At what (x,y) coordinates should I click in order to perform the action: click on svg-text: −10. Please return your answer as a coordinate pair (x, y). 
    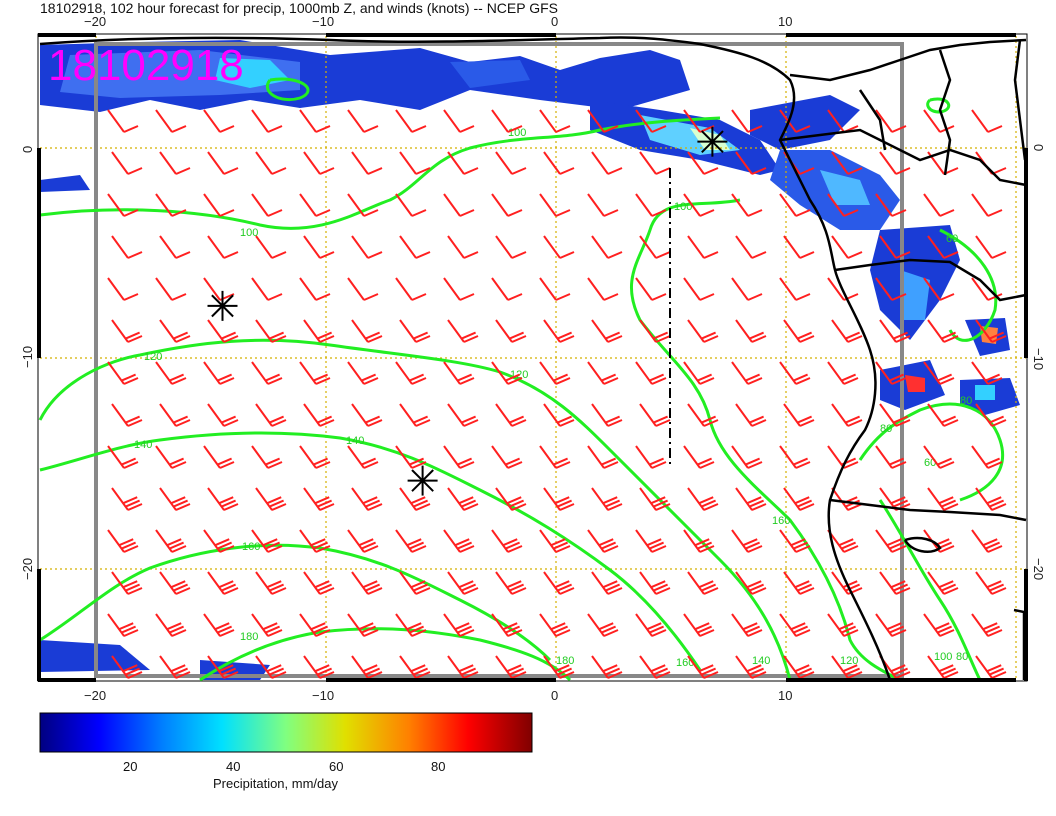
    Looking at the image, I should click on (1038, 359).